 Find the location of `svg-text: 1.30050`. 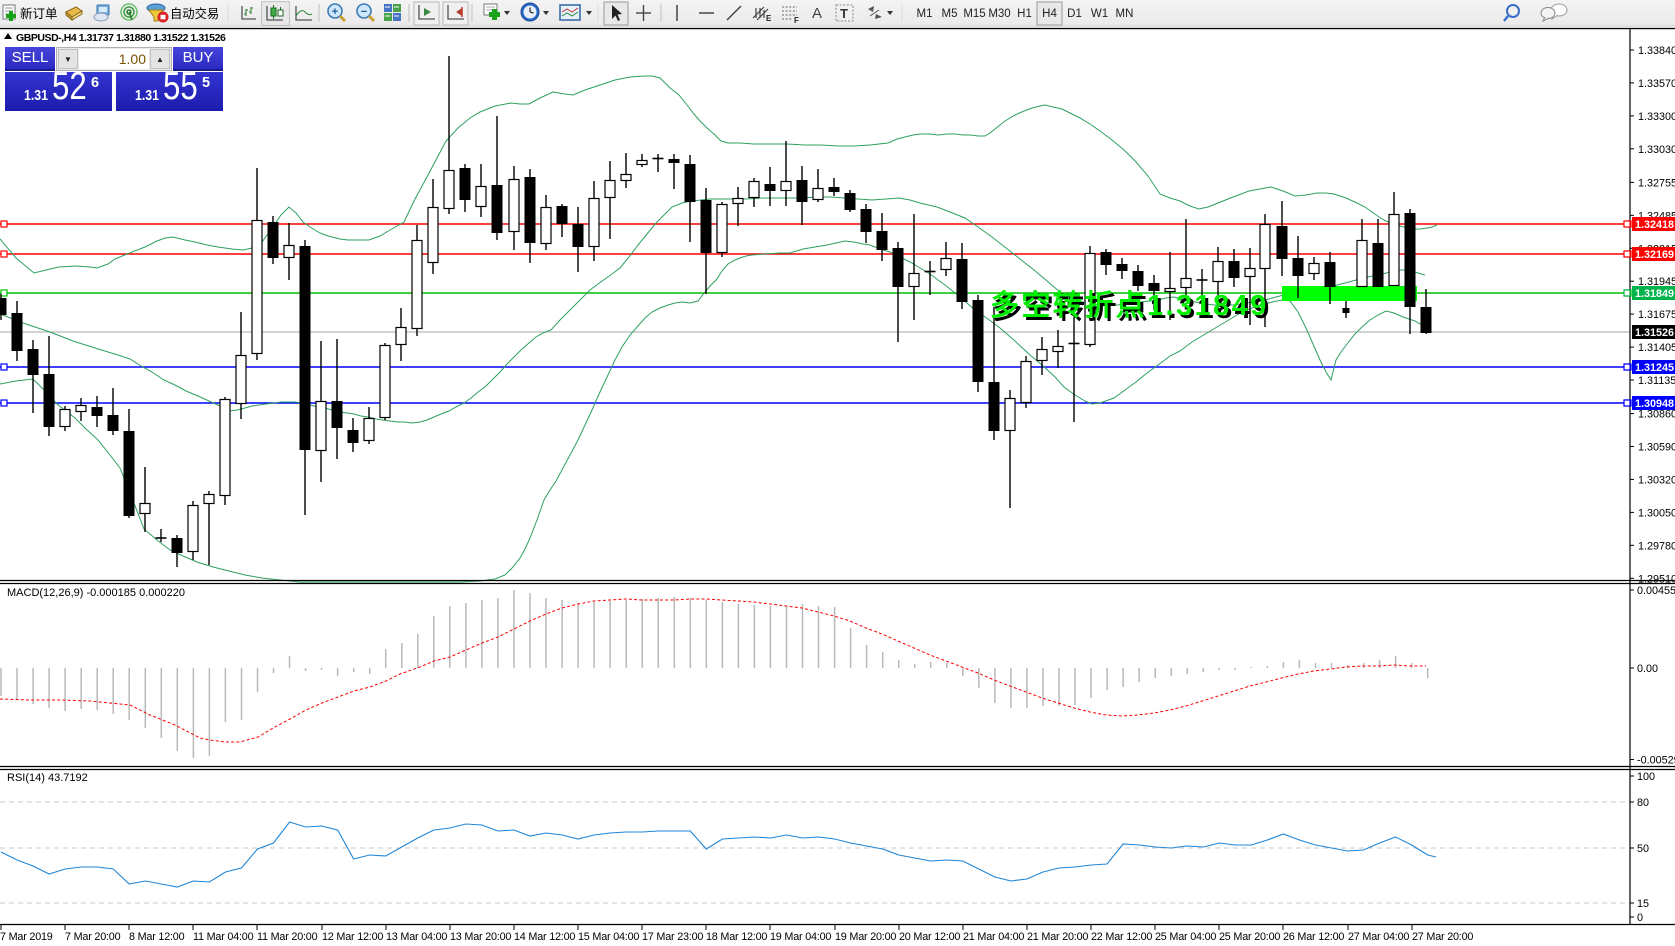

svg-text: 1.30050 is located at coordinates (1656, 513).